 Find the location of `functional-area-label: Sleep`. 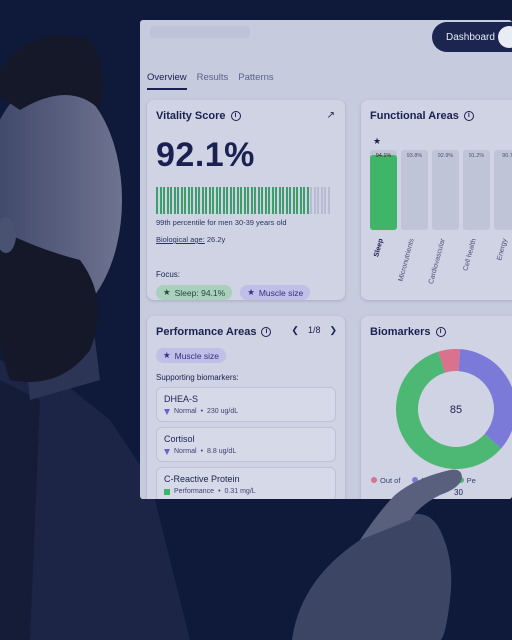

functional-area-label: Sleep is located at coordinates (379, 248).